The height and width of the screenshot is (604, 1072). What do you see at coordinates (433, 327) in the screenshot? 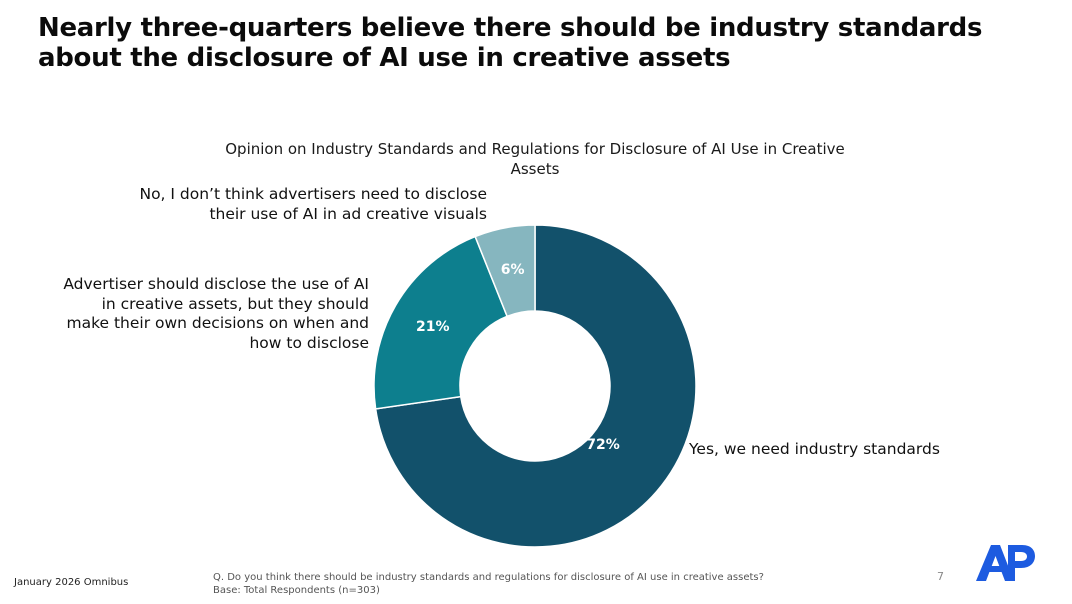
I see `data-label-own-decisions: 21%` at bounding box center [433, 327].